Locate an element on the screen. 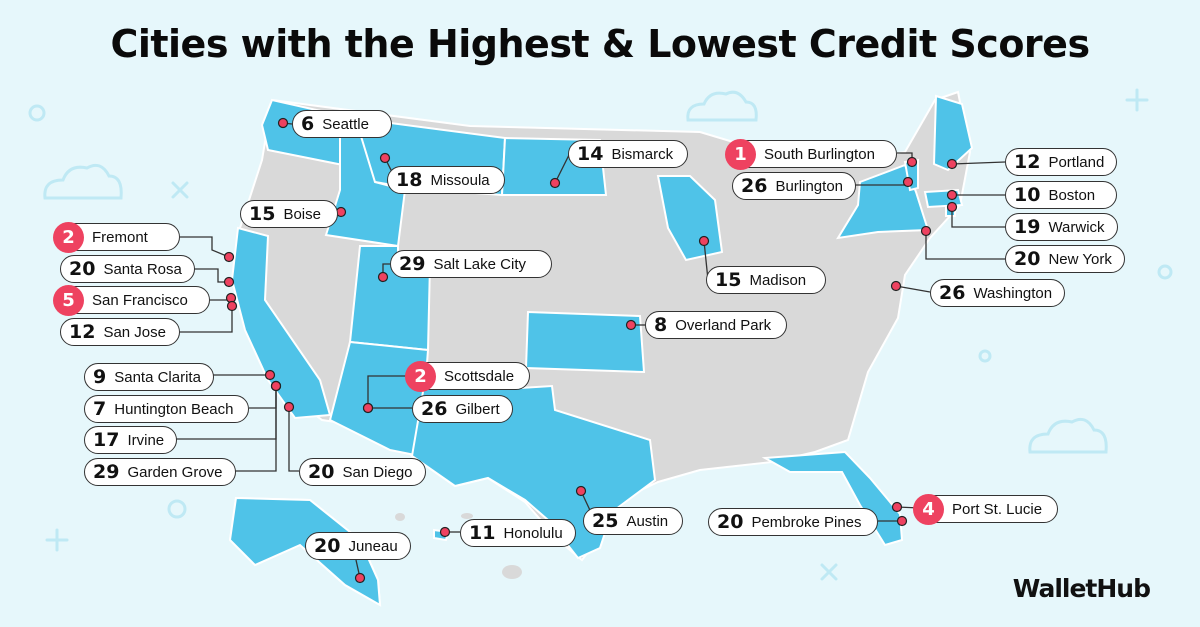  city-dot-port-st-lucie is located at coordinates (897, 507).